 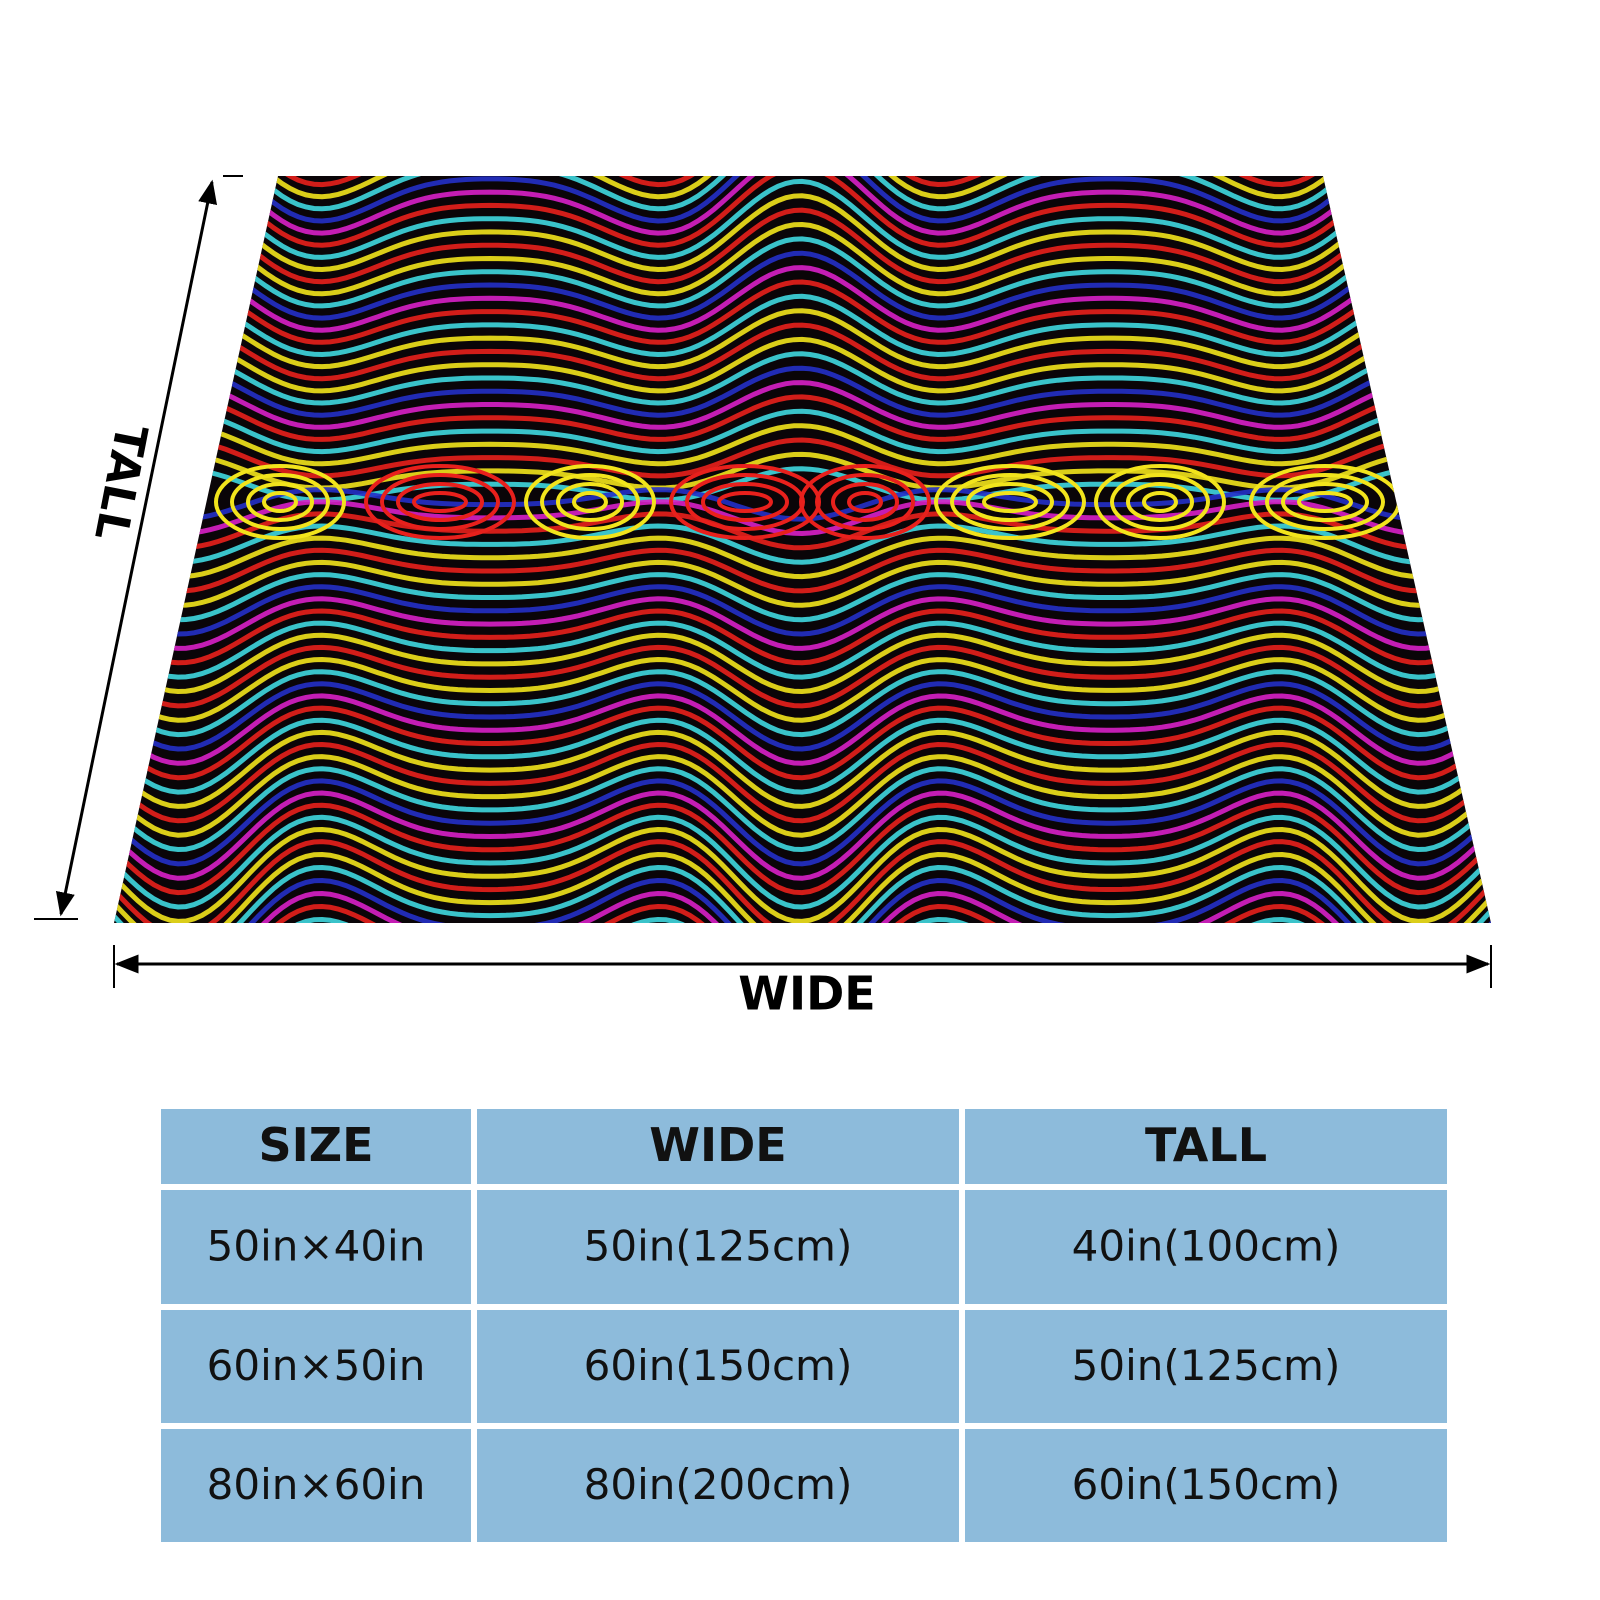 I want to click on cell-text: 40in(100cm), so click(x=1206, y=1246).